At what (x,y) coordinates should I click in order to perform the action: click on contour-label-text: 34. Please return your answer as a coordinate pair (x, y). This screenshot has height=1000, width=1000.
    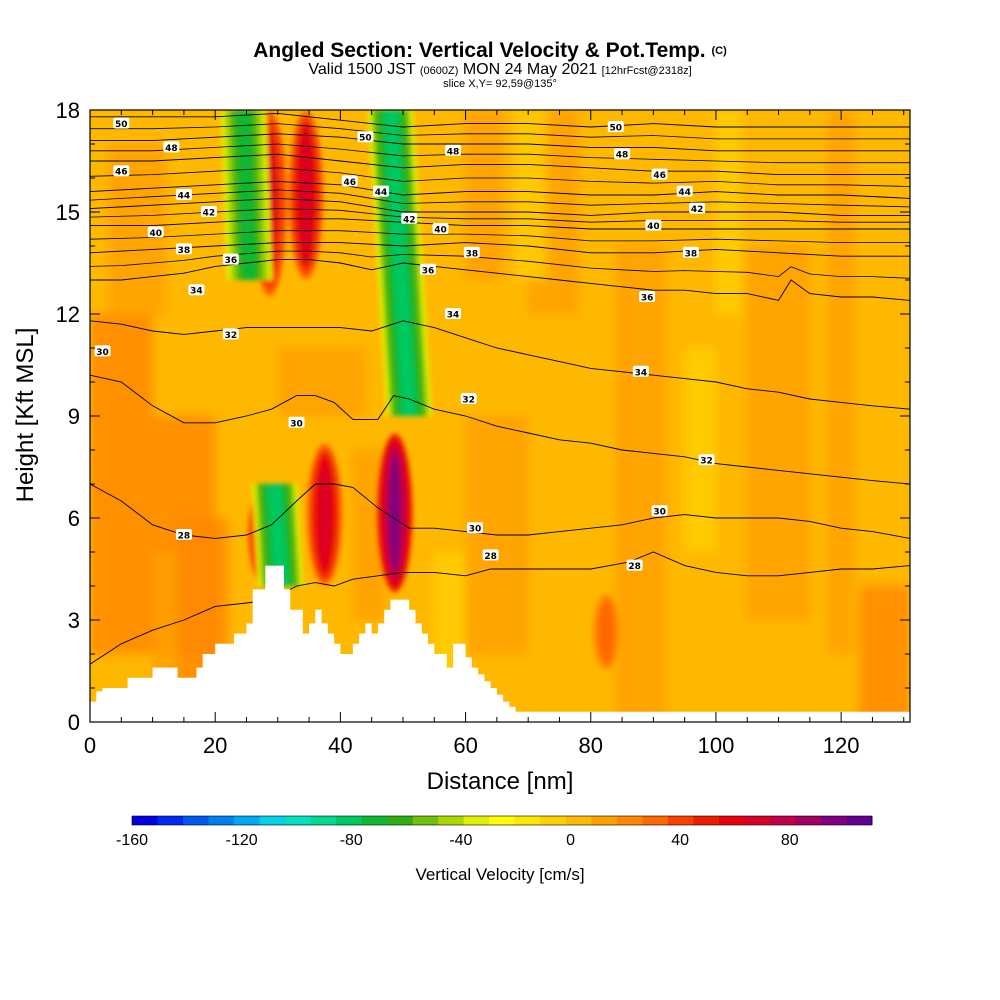
    Looking at the image, I should click on (196, 292).